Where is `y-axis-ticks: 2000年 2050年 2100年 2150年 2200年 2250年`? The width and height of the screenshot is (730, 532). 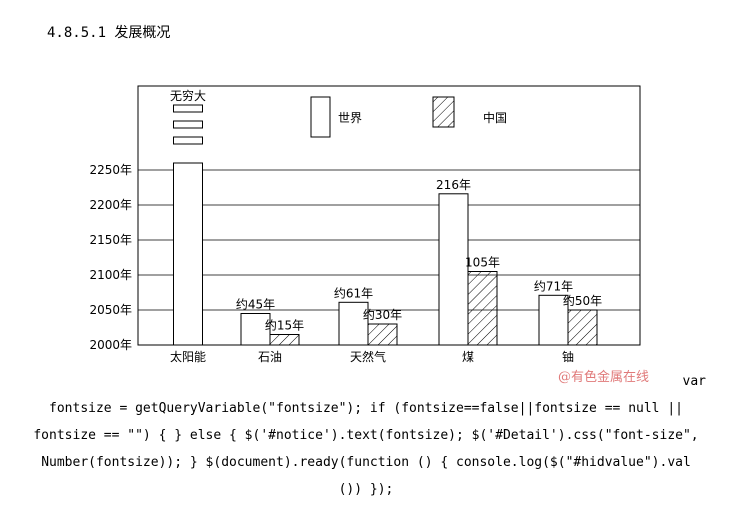 y-axis-ticks: 2000年 2050年 2100年 2150年 2200年 2250年 is located at coordinates (110, 257).